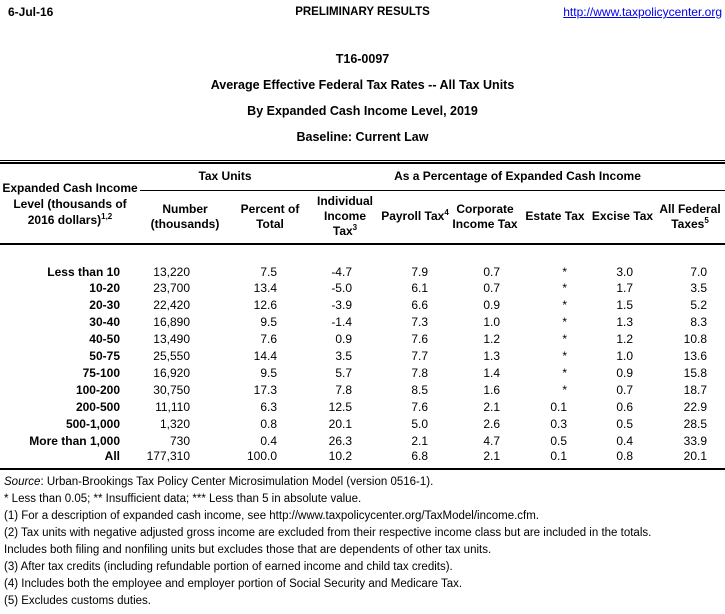 The height and width of the screenshot is (614, 725). What do you see at coordinates (179, 440) in the screenshot?
I see `cell-number-thousands: 730` at bounding box center [179, 440].